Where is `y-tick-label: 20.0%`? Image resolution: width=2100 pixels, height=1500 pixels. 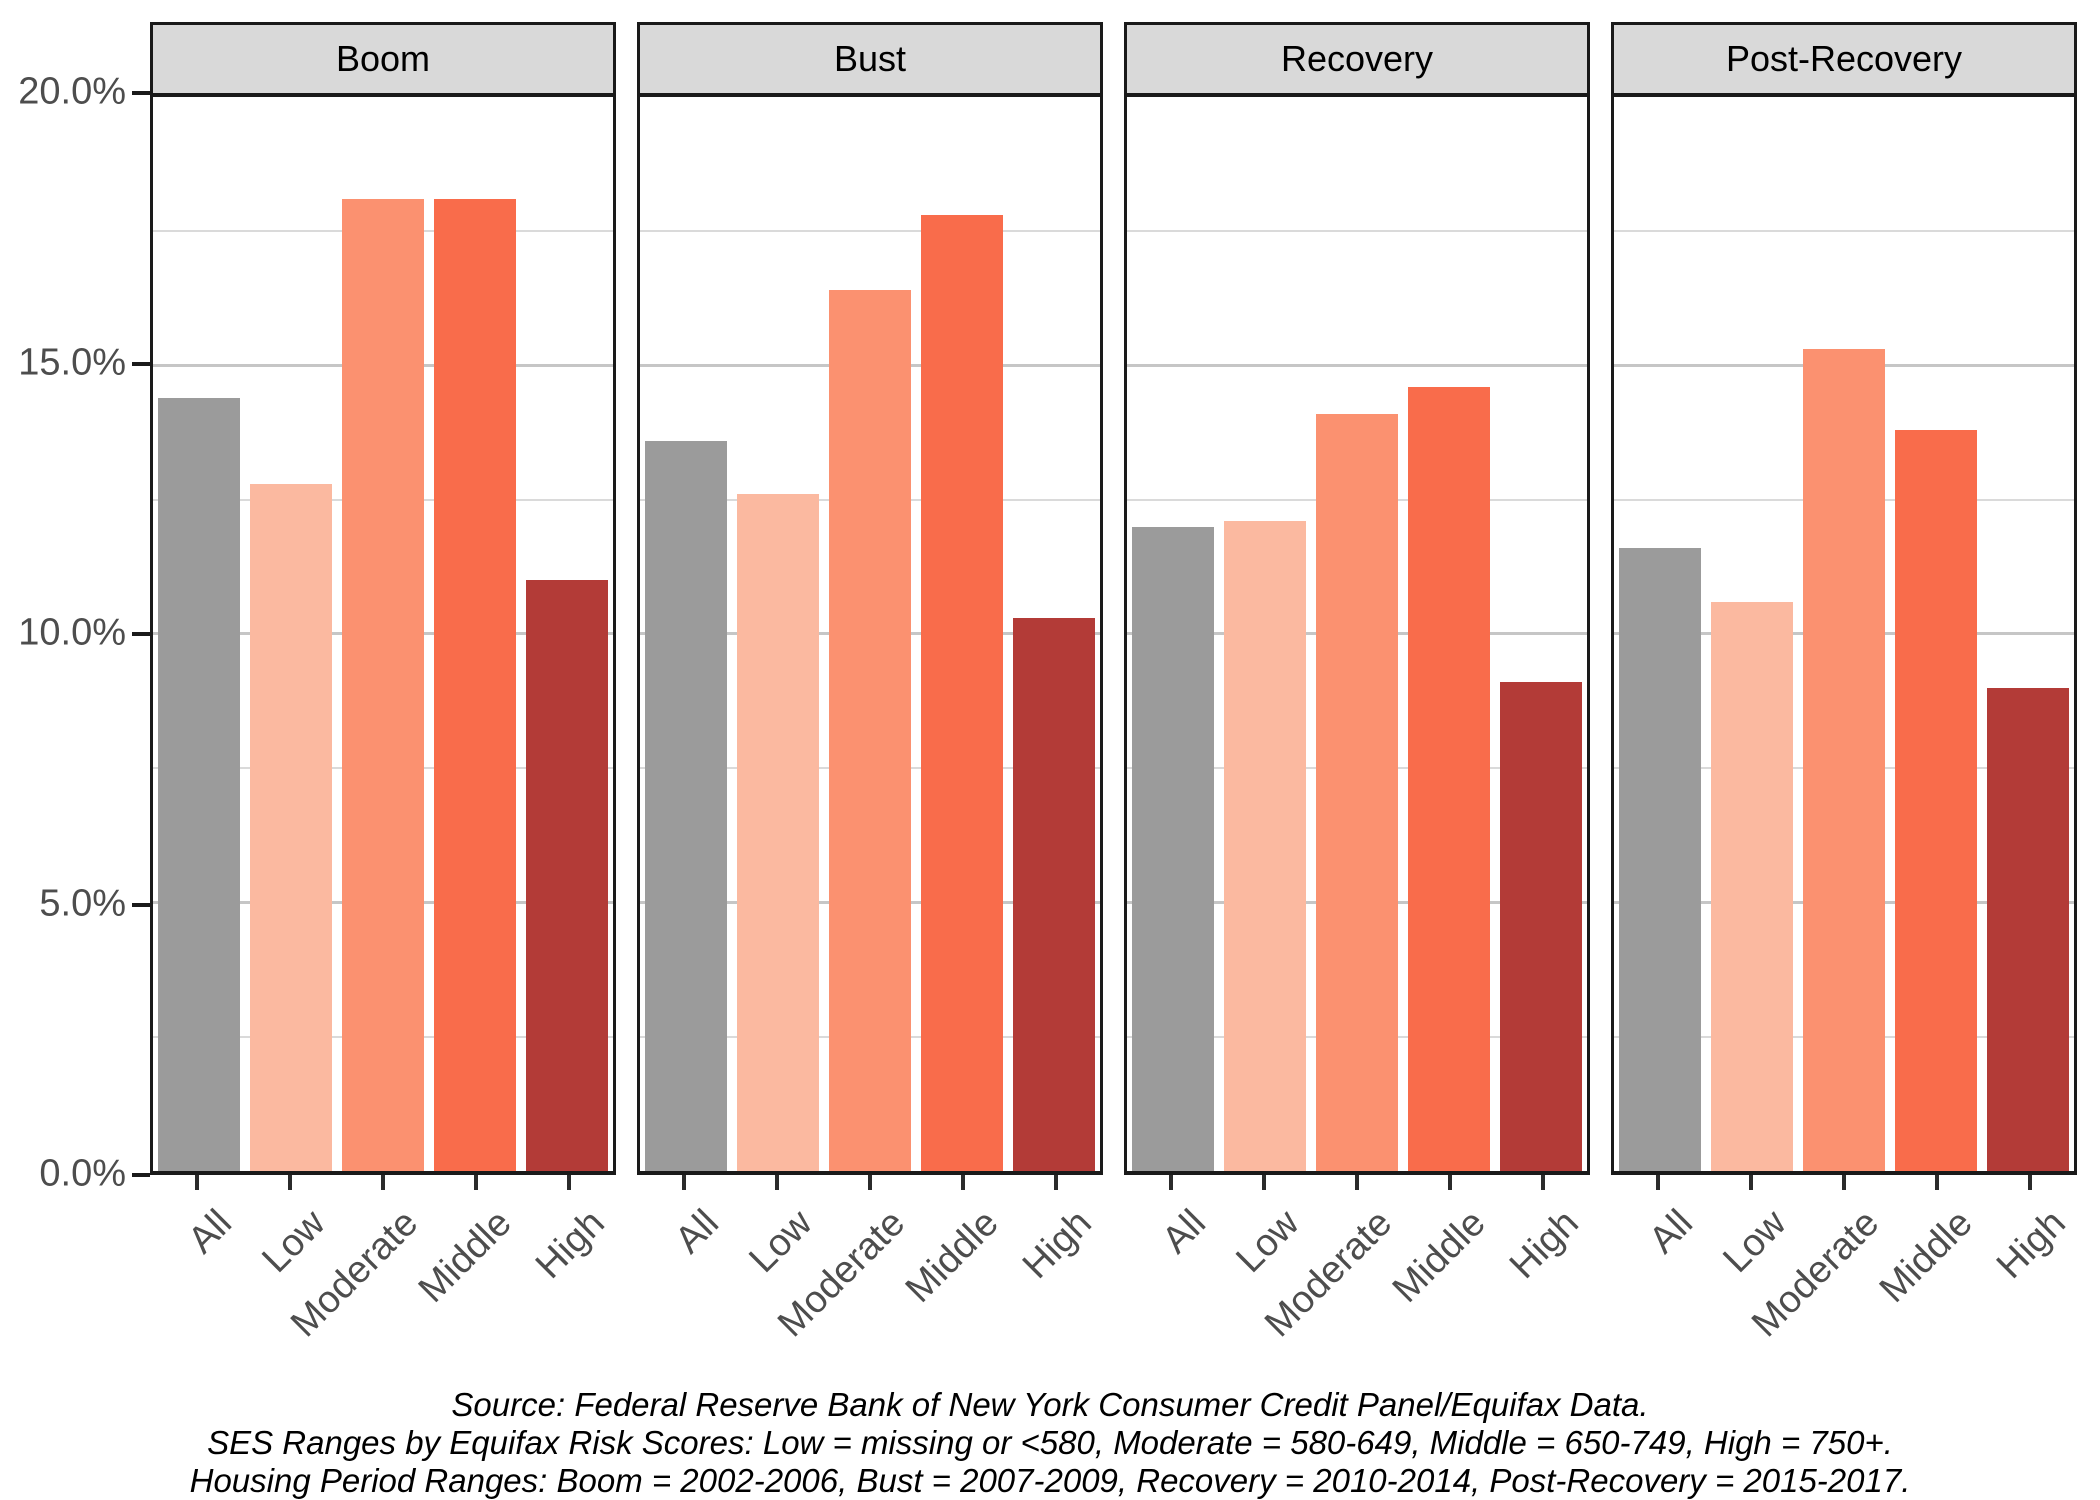 y-tick-label: 20.0% is located at coordinates (72, 91).